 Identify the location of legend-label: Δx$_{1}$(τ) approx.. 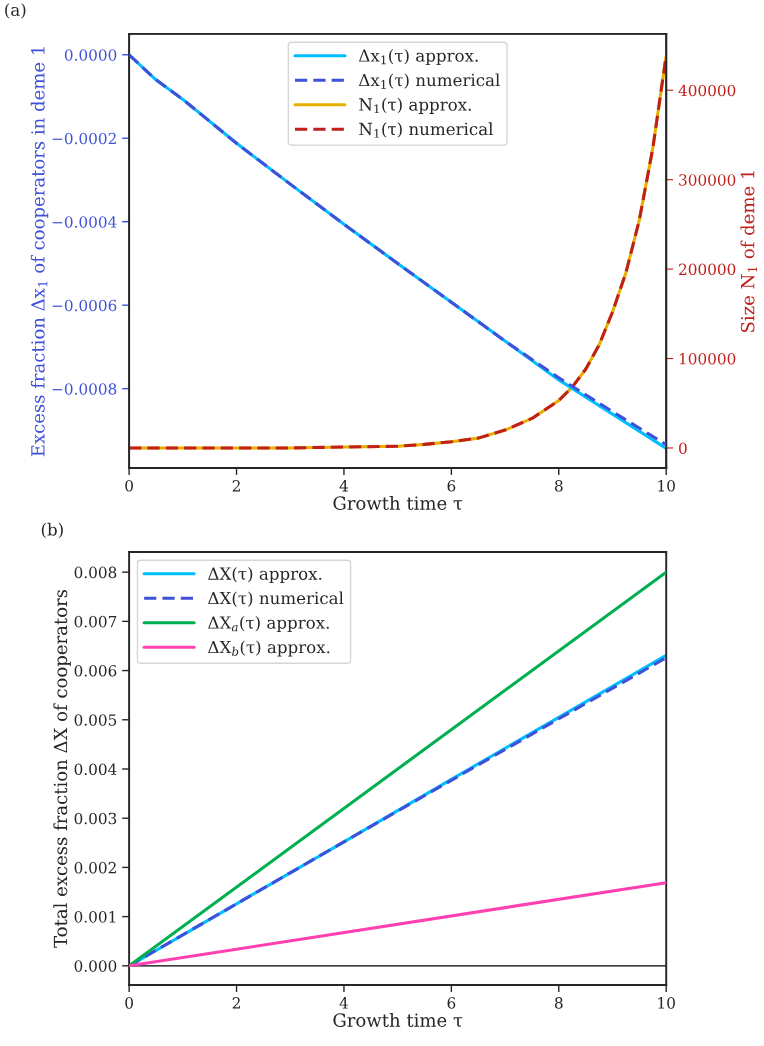
(418, 57).